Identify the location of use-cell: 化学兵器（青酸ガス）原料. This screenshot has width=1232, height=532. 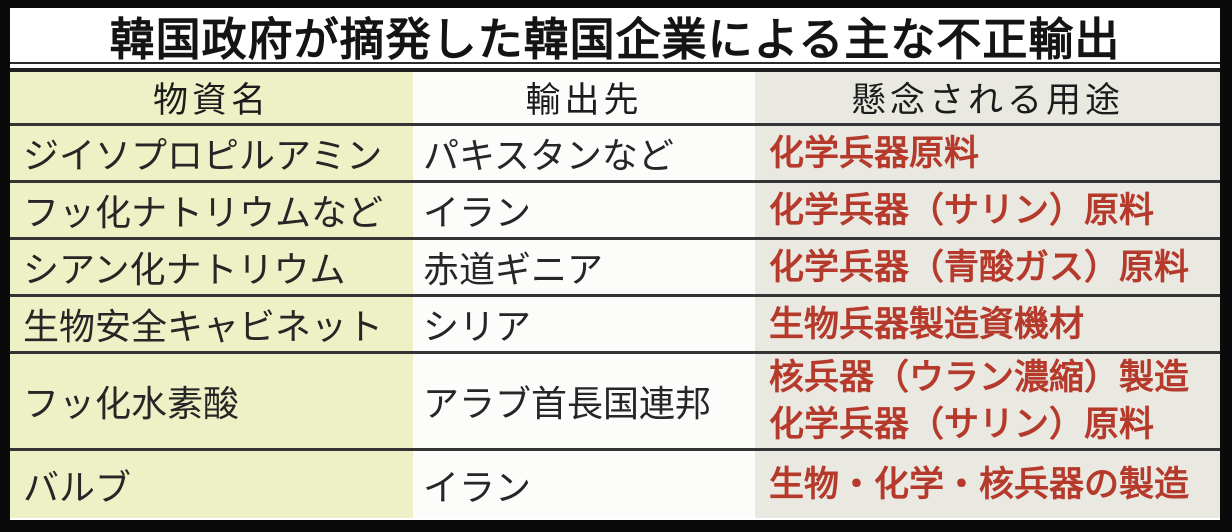
(987, 267).